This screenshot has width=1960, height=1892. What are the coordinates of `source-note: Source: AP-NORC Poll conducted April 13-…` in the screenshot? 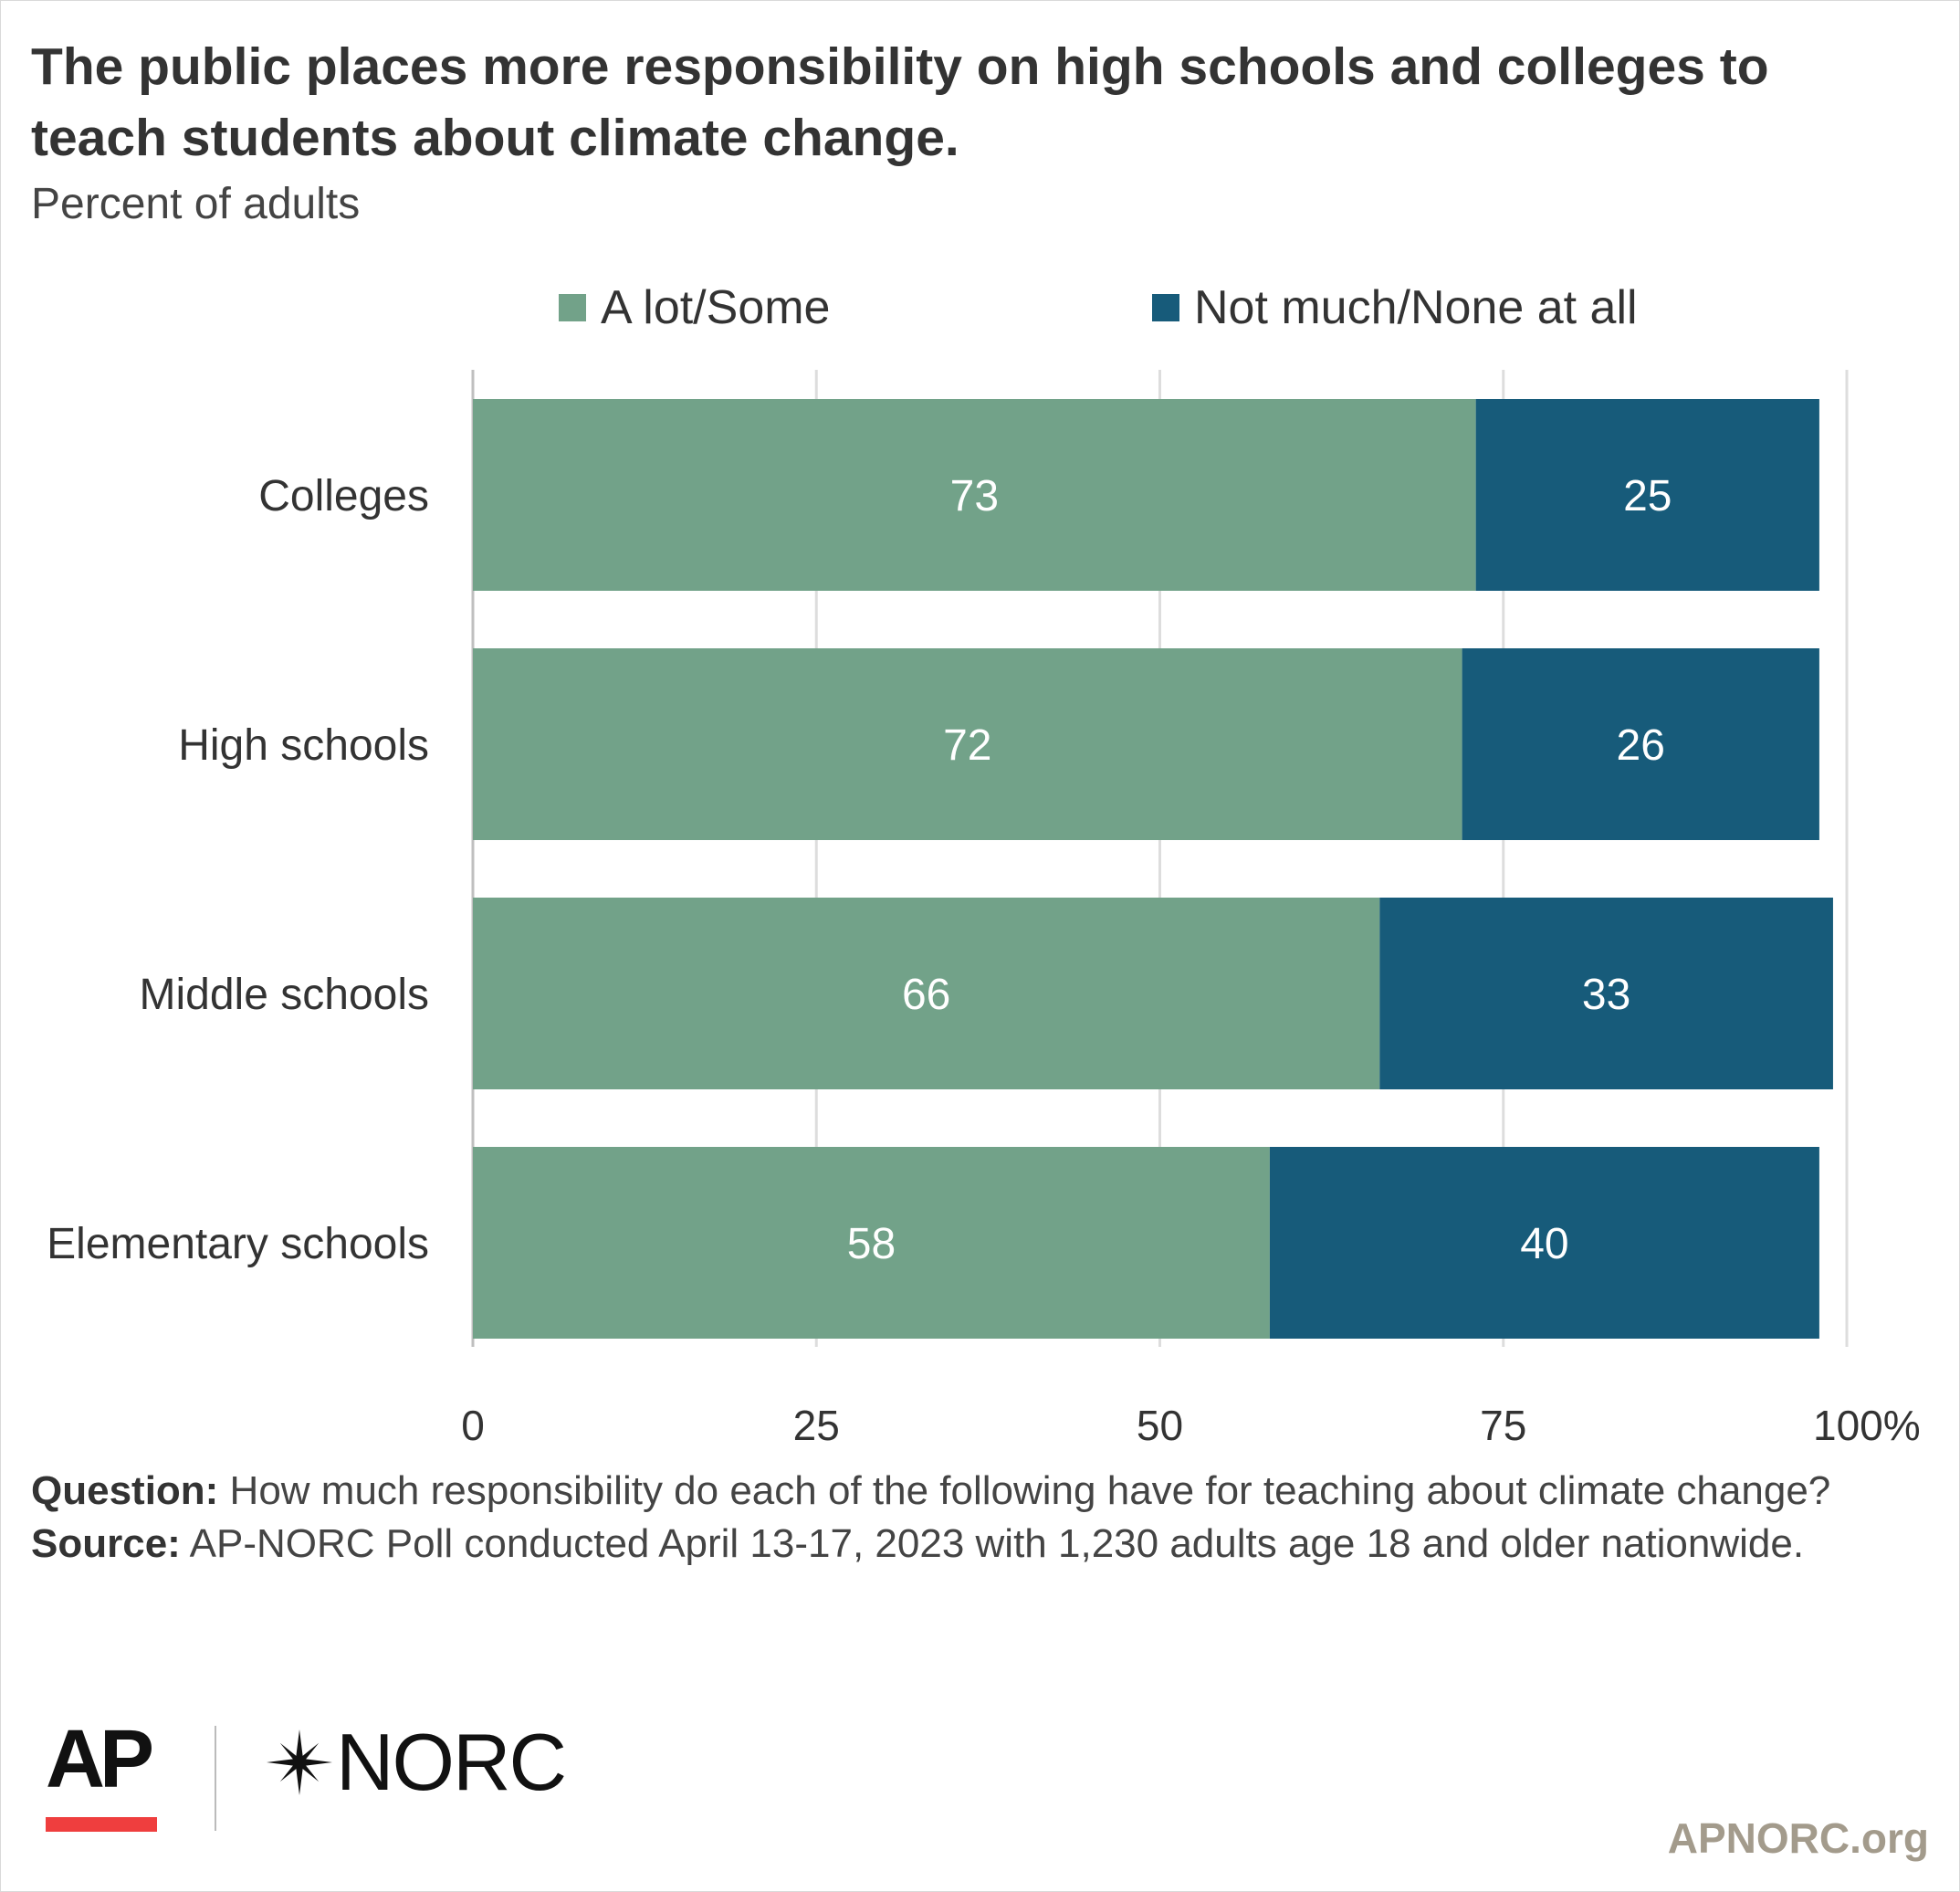 It's located at (971, 1544).